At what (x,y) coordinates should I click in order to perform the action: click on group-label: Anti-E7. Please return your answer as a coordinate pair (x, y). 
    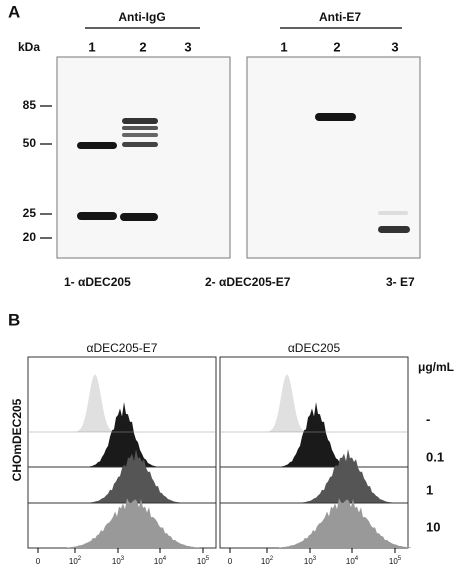
    Looking at the image, I should click on (340, 17).